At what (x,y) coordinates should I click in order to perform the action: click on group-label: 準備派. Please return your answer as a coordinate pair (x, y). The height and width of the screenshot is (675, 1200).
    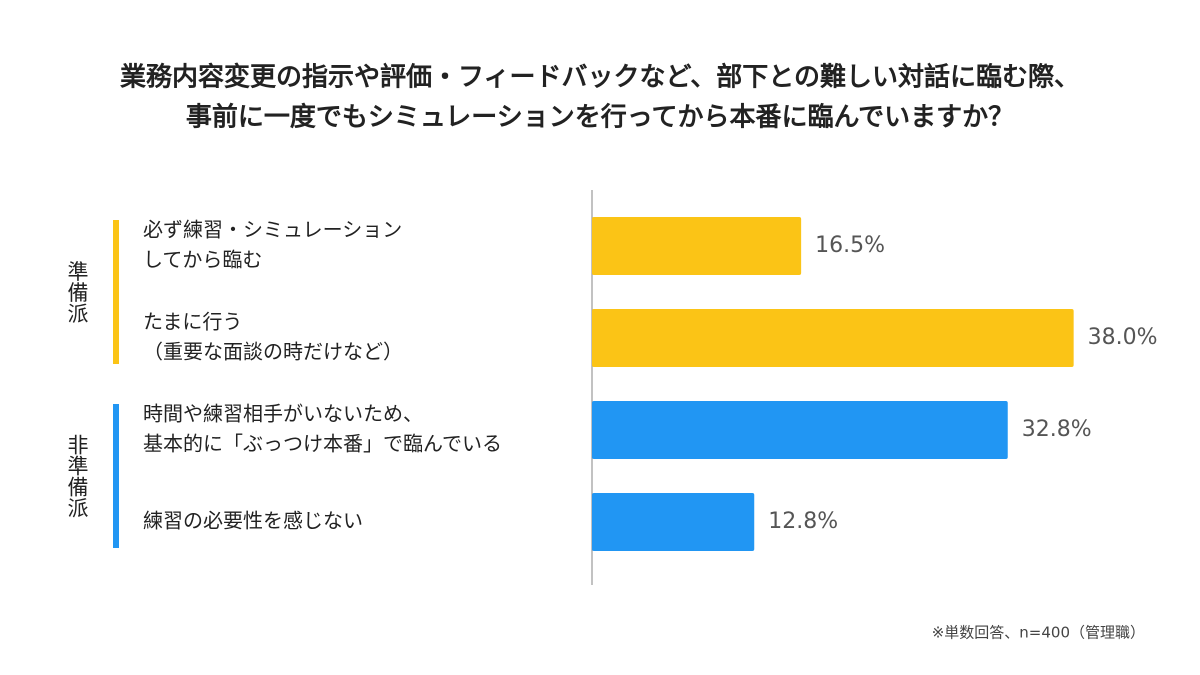
    Looking at the image, I should click on (77, 292).